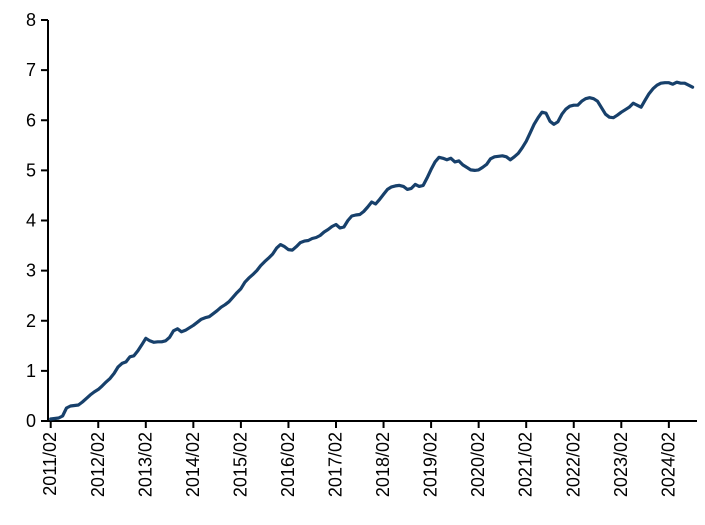 The image size is (705, 525). I want to click on y-tick-label: 2, so click(31, 321).